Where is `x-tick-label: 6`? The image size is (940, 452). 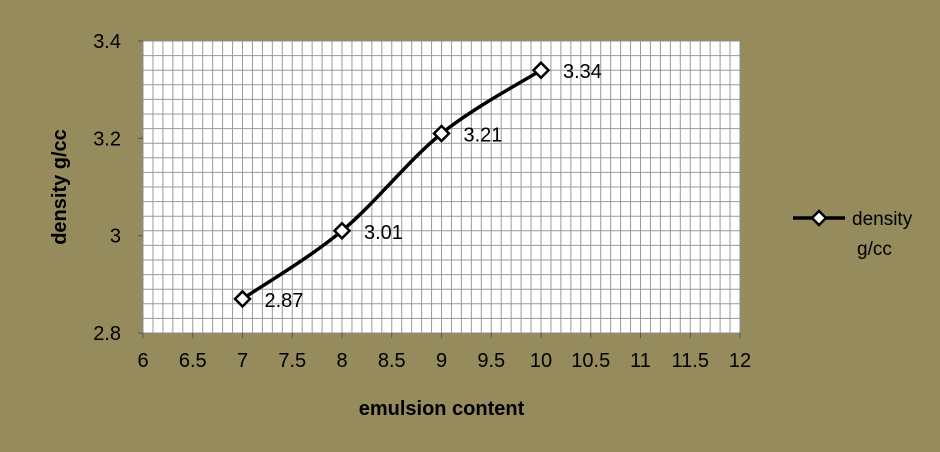
x-tick-label: 6 is located at coordinates (142, 361).